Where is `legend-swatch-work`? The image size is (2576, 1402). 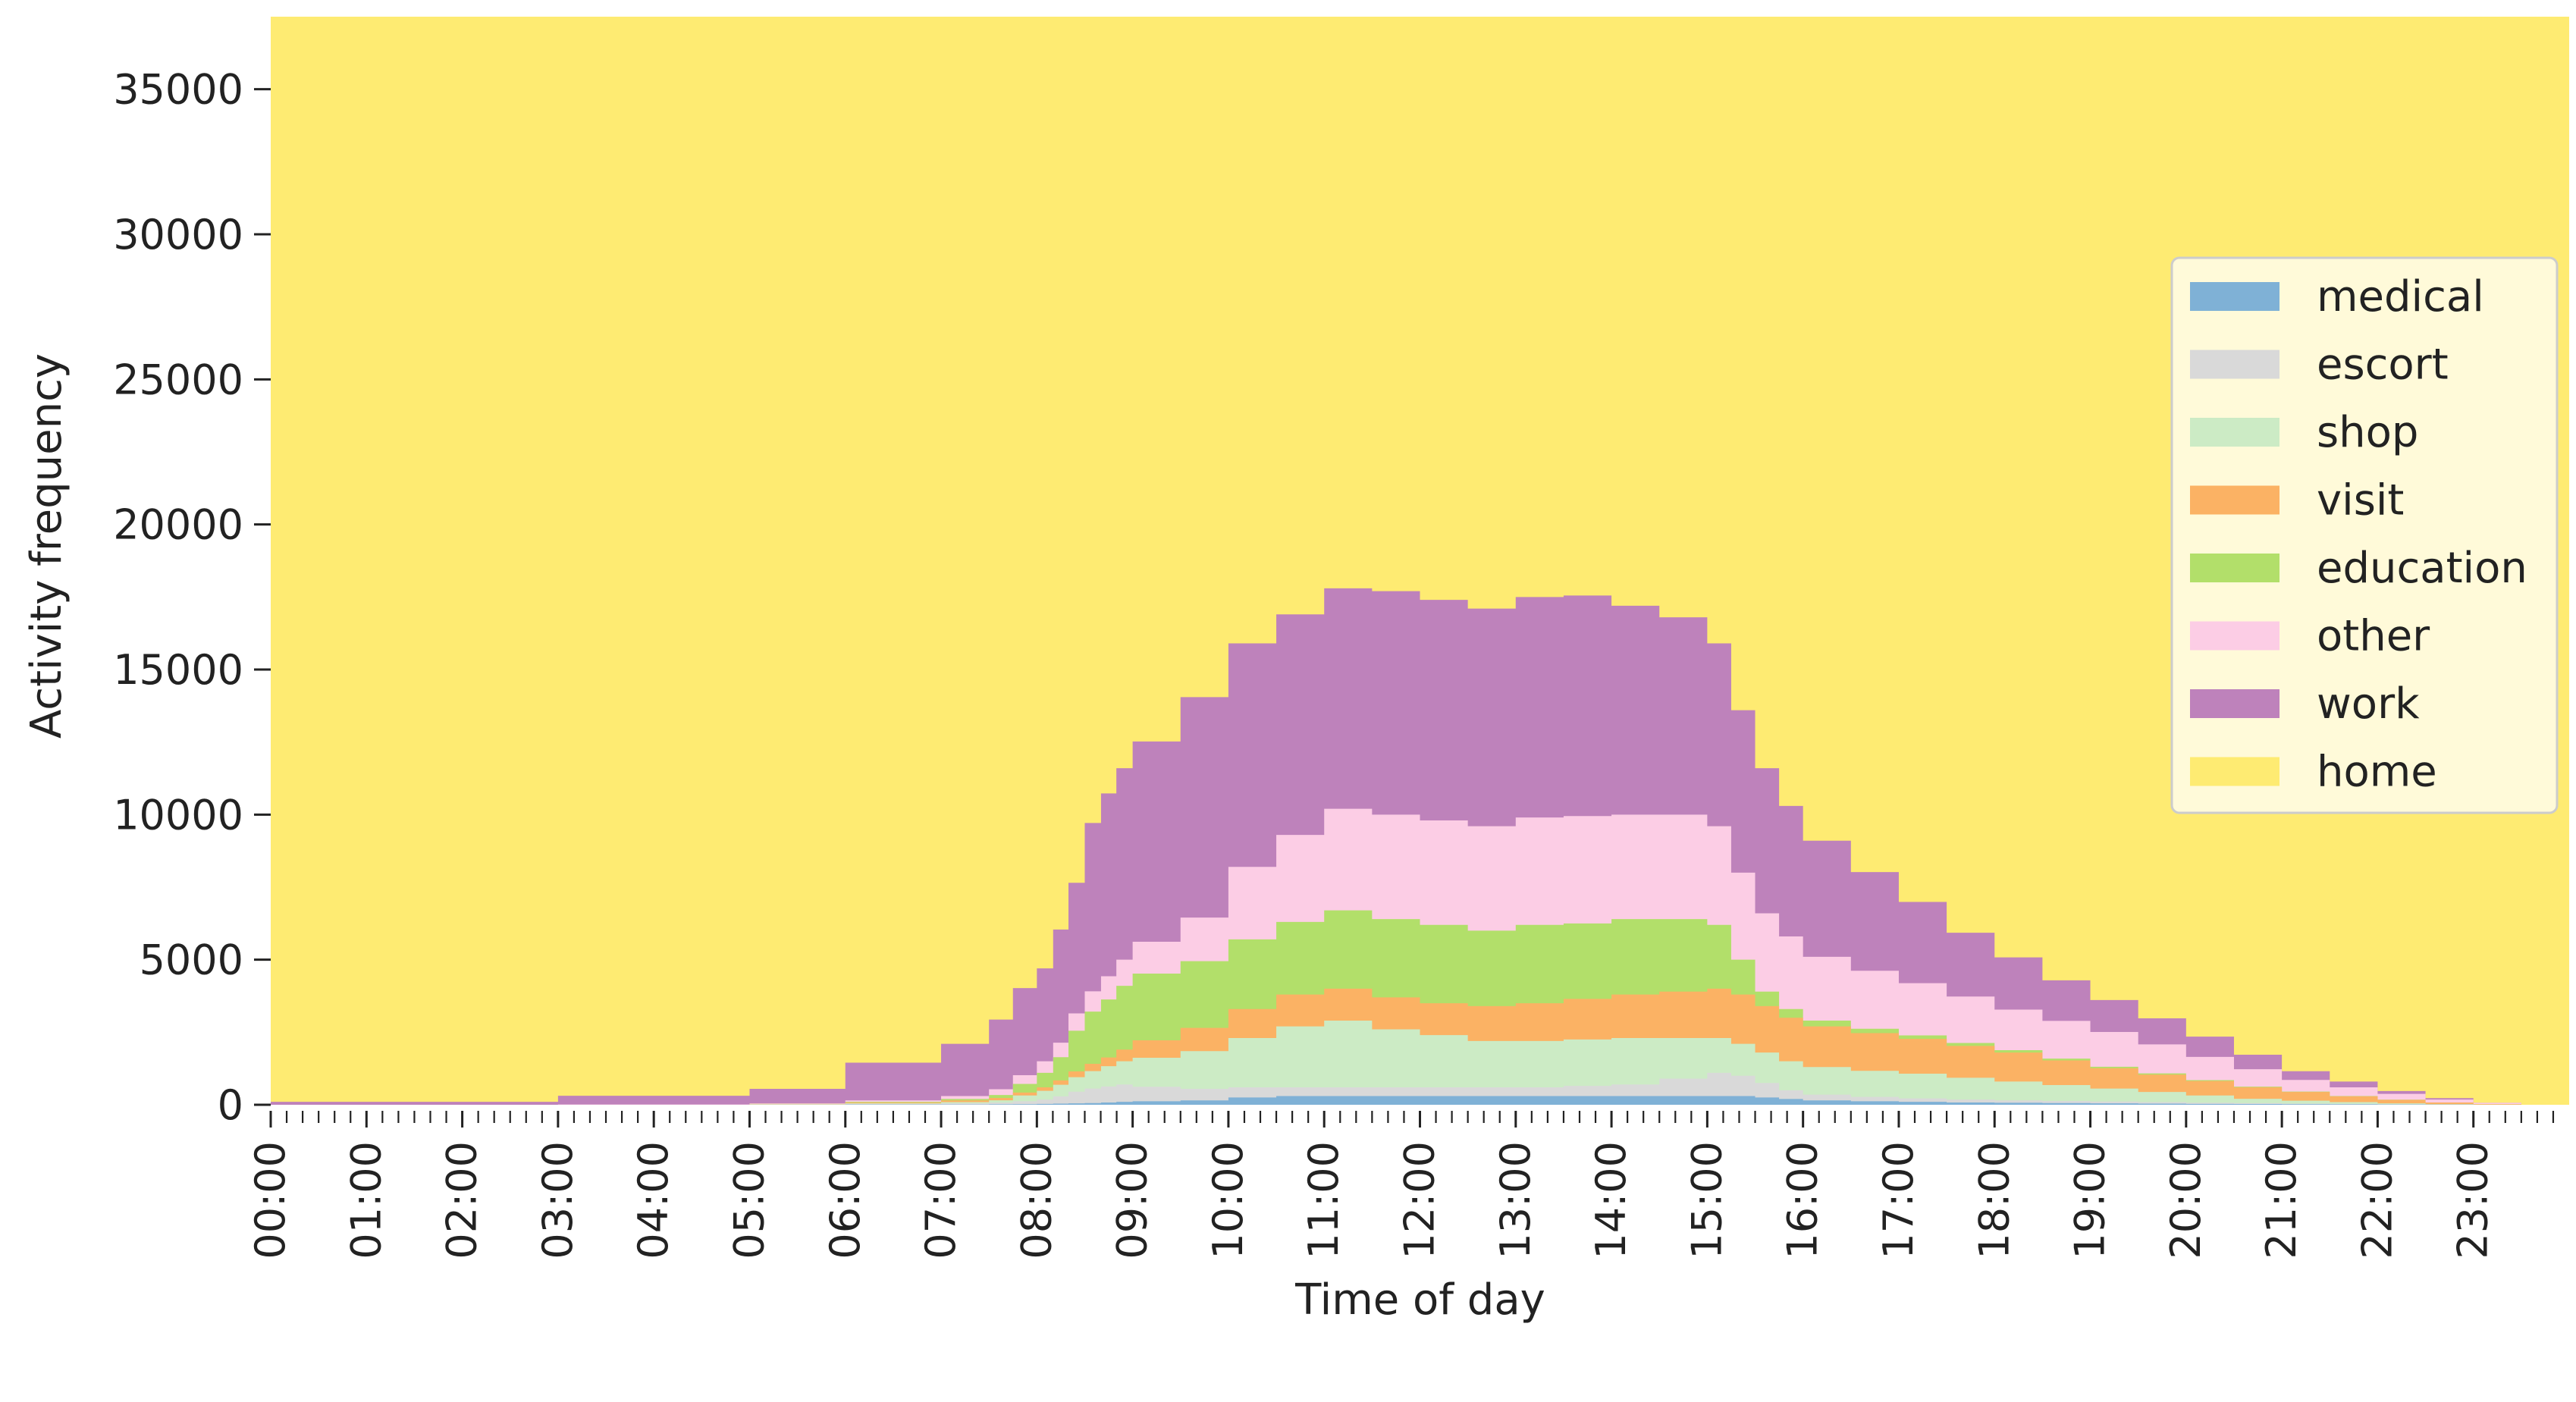 legend-swatch-work is located at coordinates (2234, 703).